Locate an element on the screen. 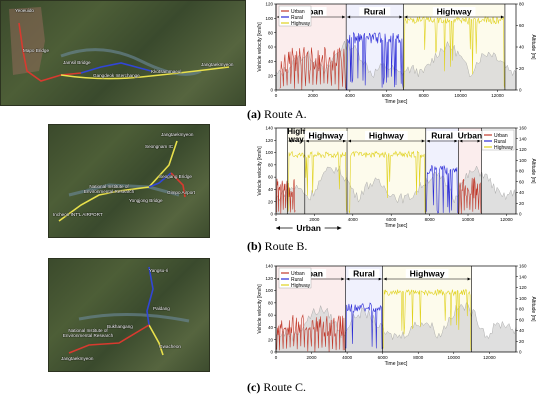 The width and height of the screenshot is (550, 400). x-tick-label: 4000 is located at coordinates (353, 219).